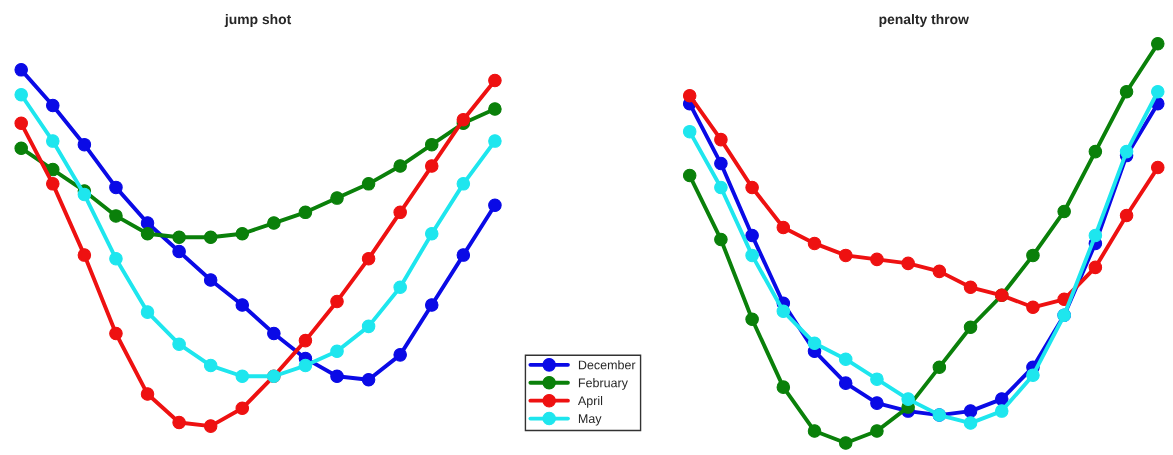 Image resolution: width=1173 pixels, height=455 pixels. Describe the element at coordinates (590, 402) in the screenshot. I see `legend-label: April` at that location.